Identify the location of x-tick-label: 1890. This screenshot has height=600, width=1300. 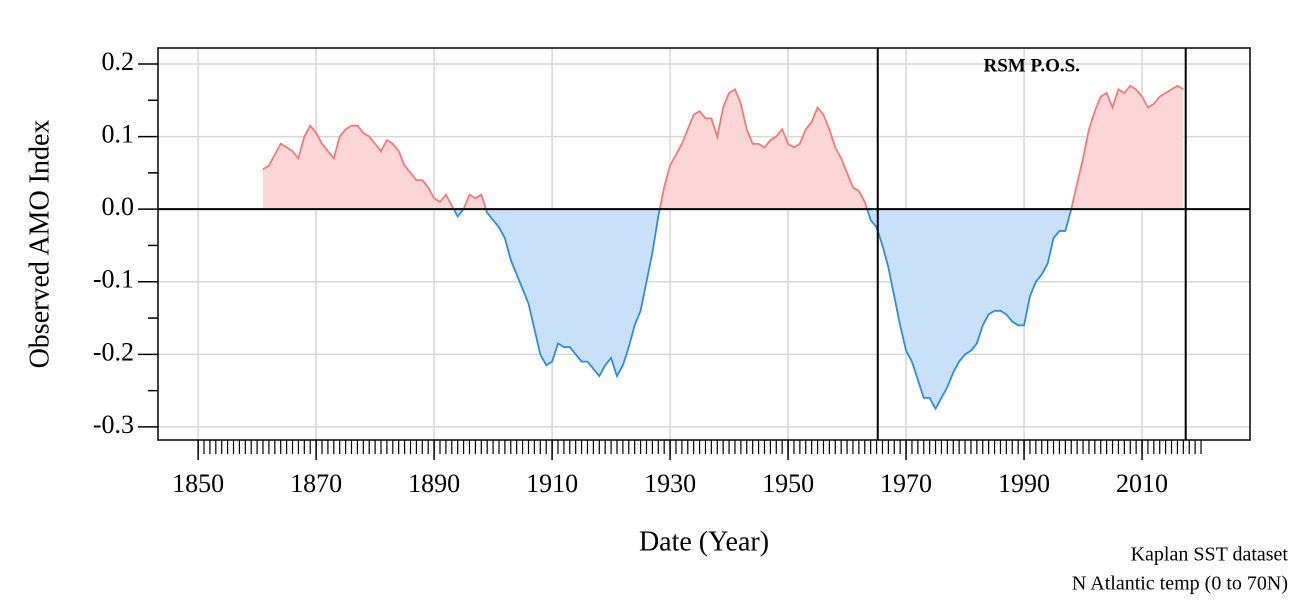
(434, 483).